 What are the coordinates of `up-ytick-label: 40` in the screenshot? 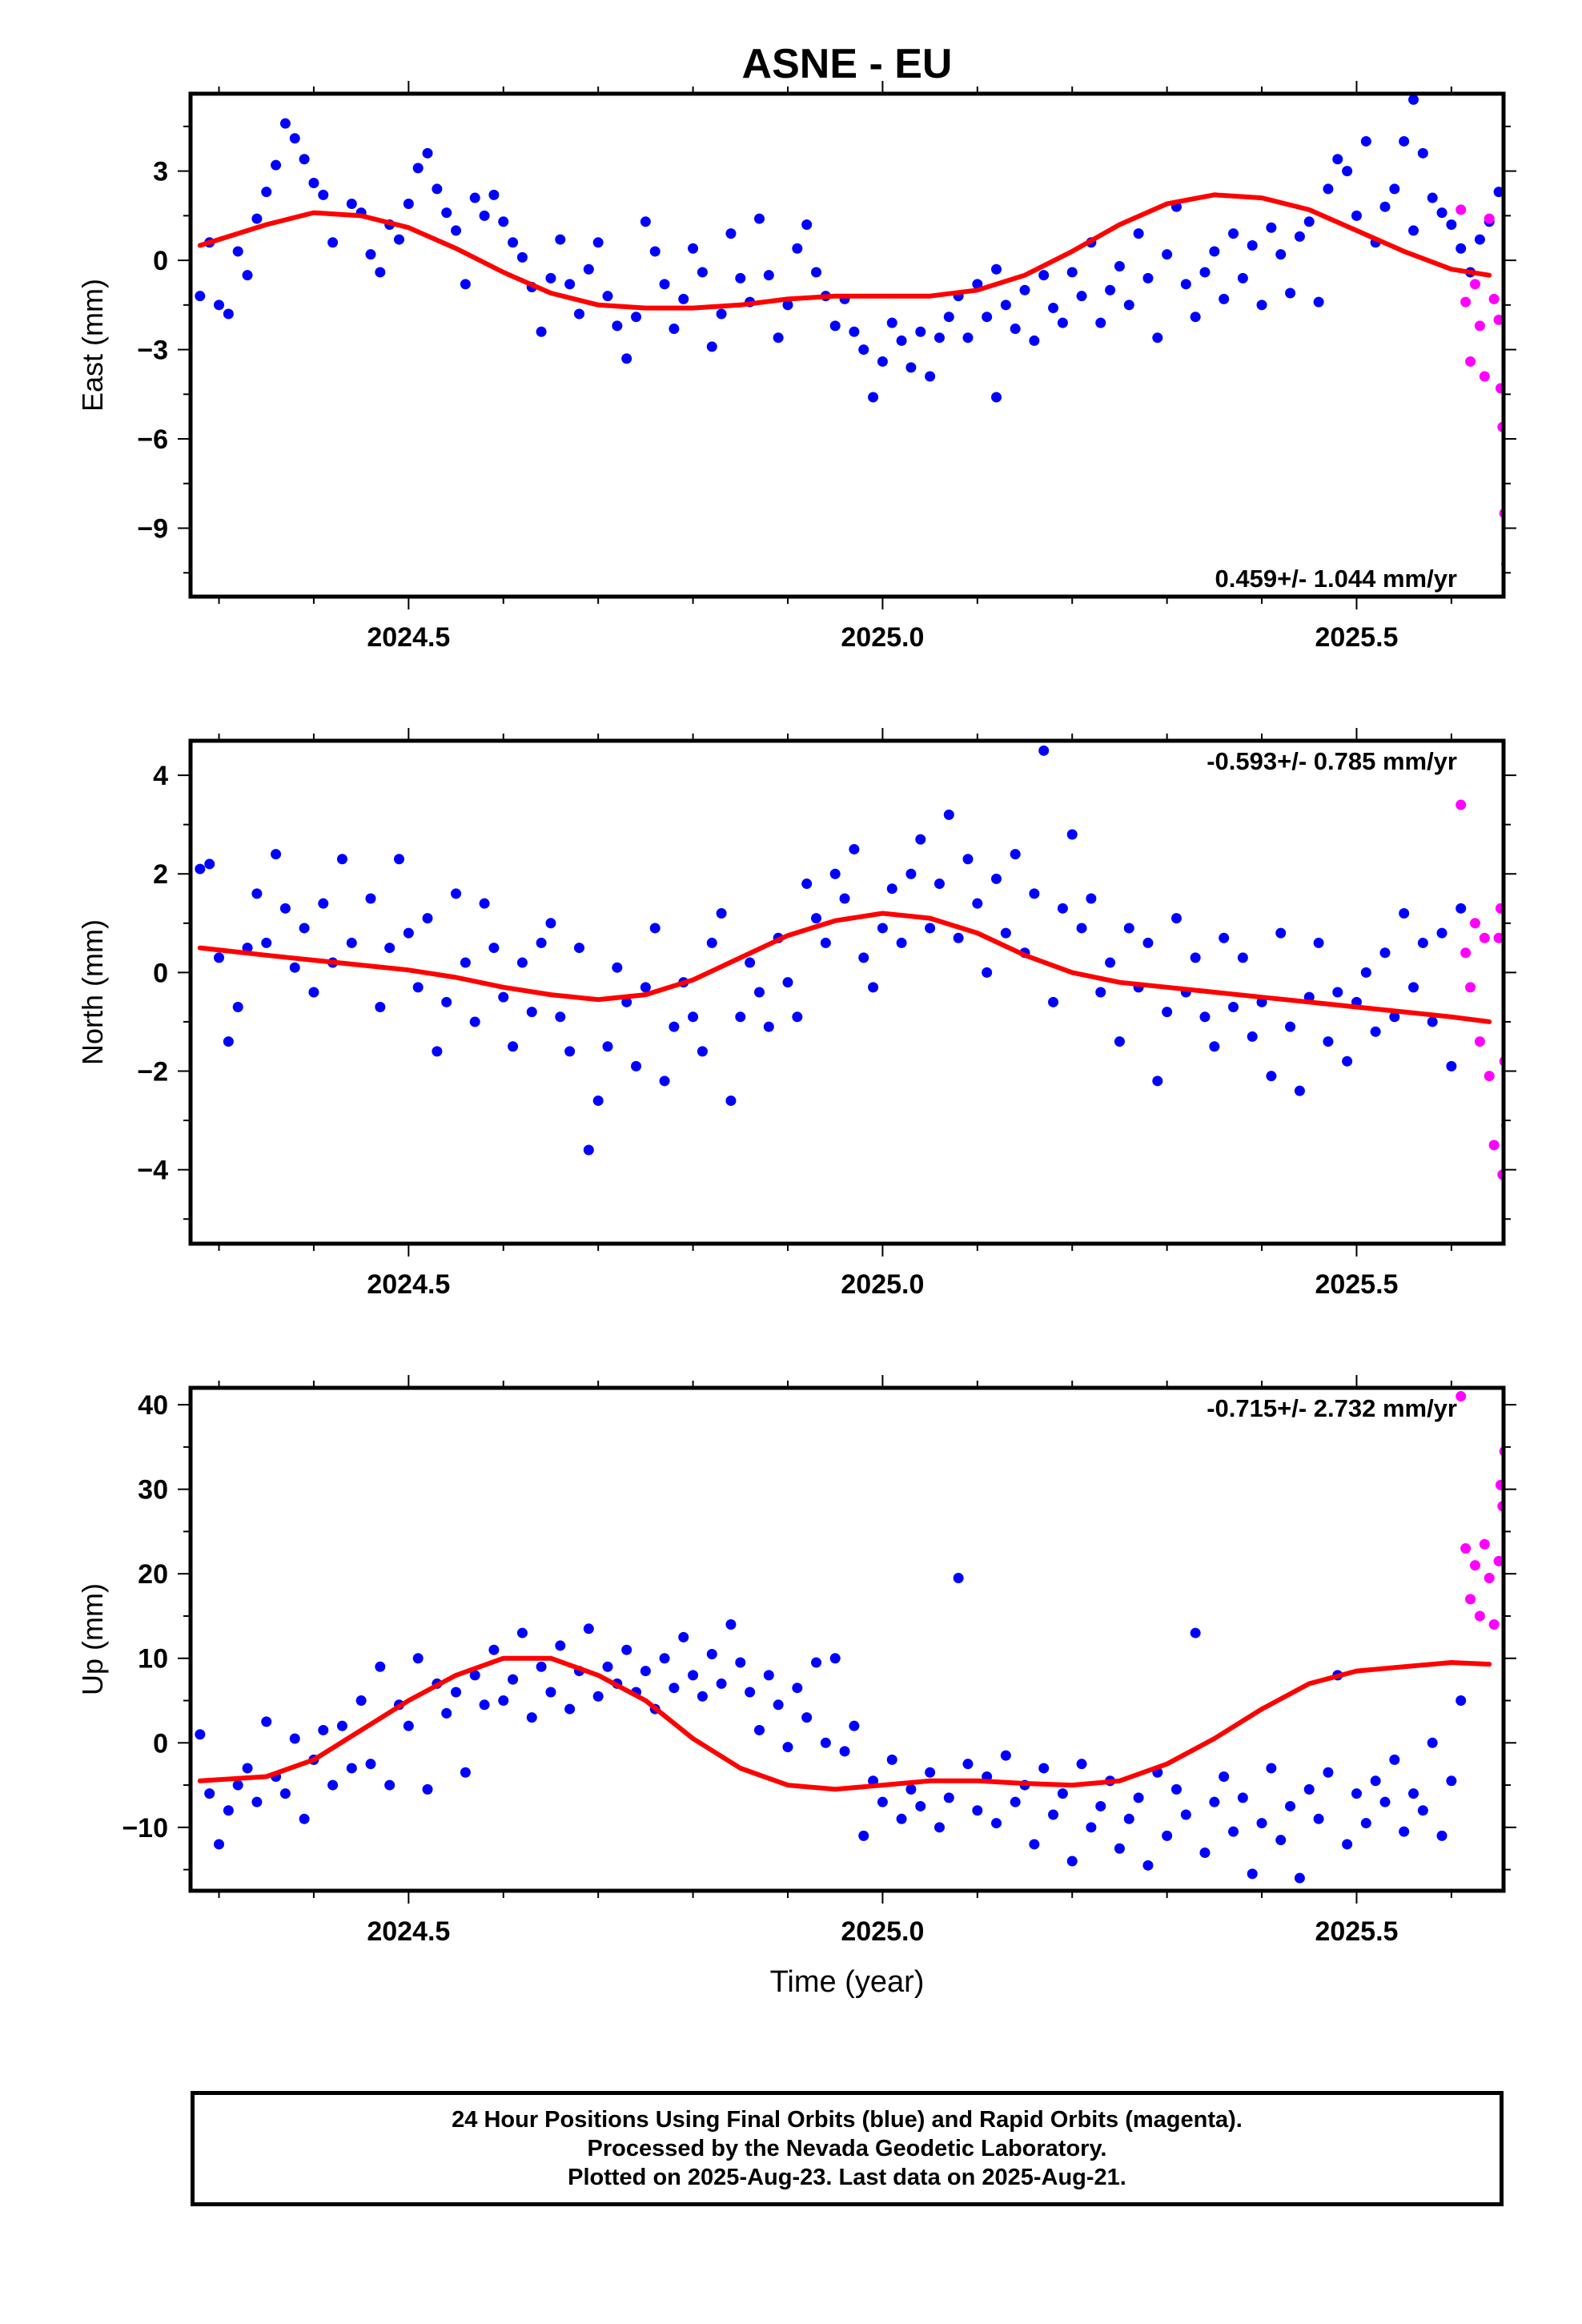 It's located at (153, 1405).